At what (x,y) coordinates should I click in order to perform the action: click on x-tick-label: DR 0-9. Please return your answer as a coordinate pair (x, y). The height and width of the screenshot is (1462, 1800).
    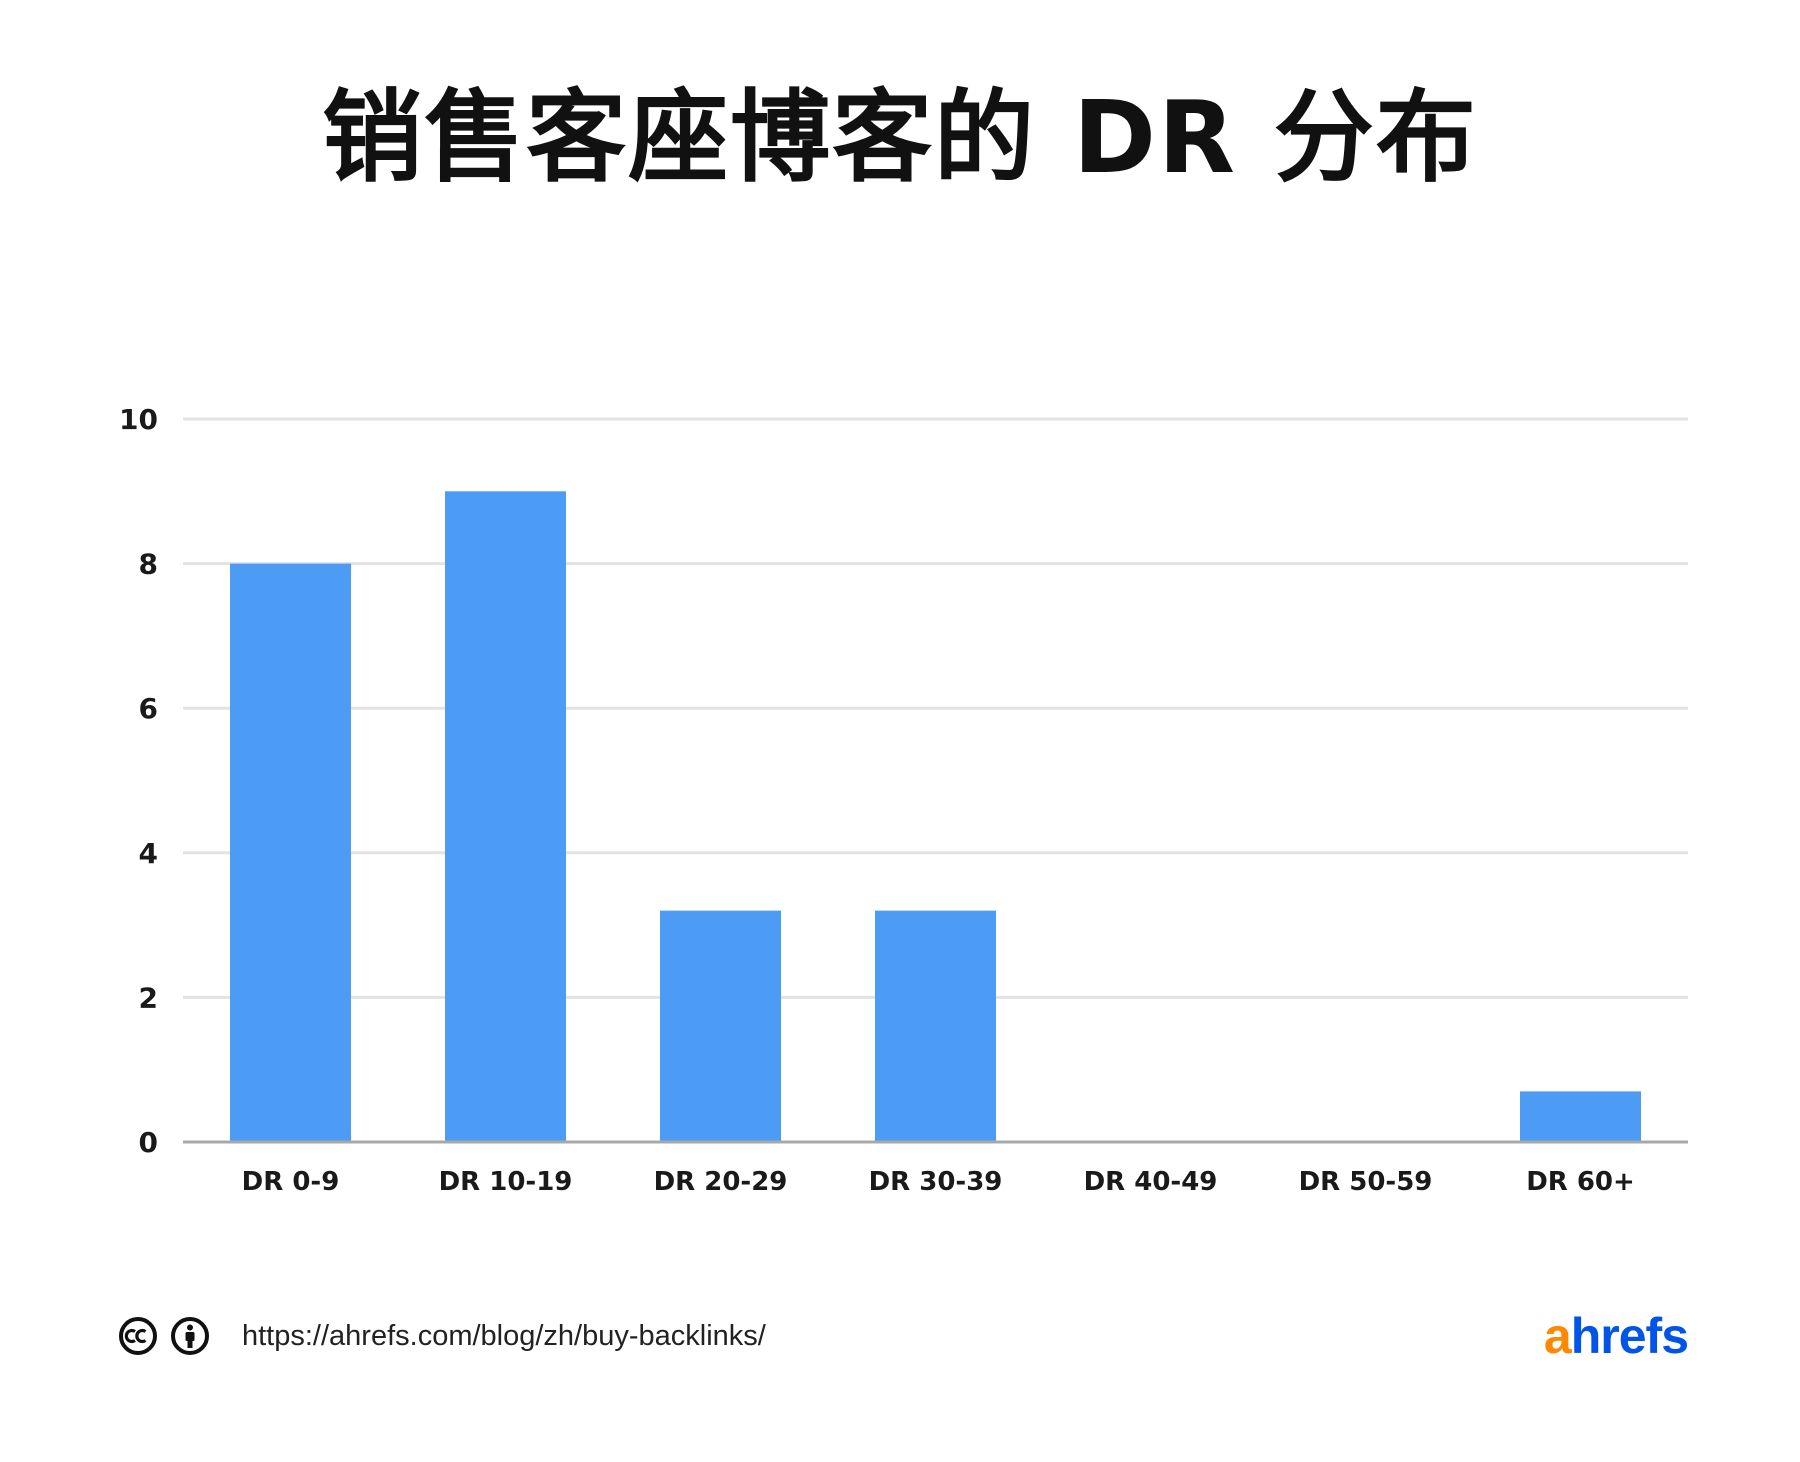
    Looking at the image, I should click on (291, 1182).